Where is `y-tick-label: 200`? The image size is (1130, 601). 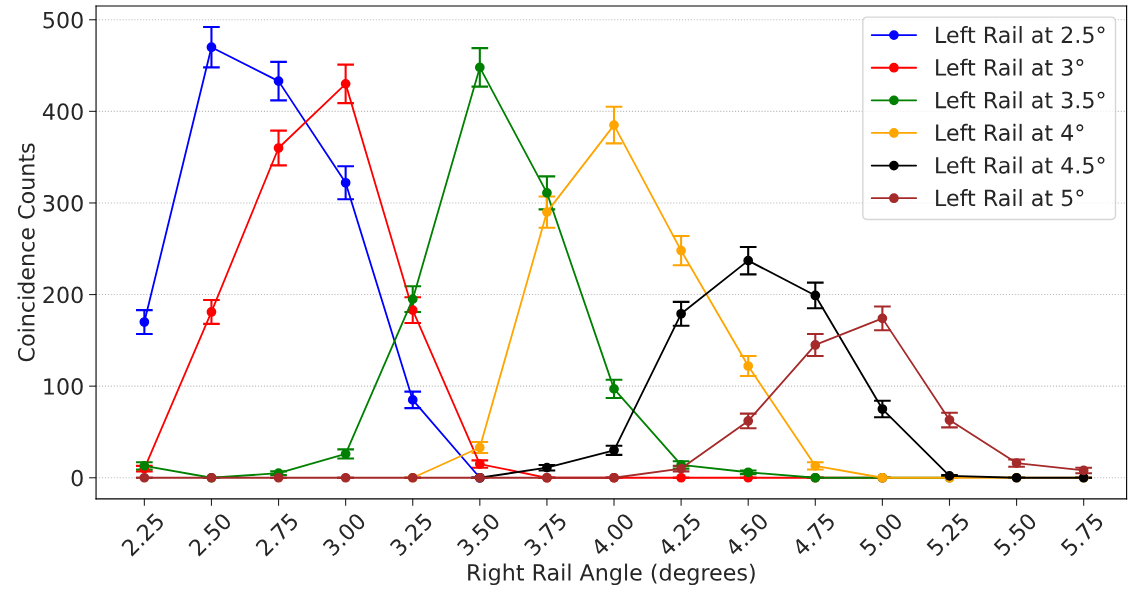
y-tick-label: 200 is located at coordinates (63, 295).